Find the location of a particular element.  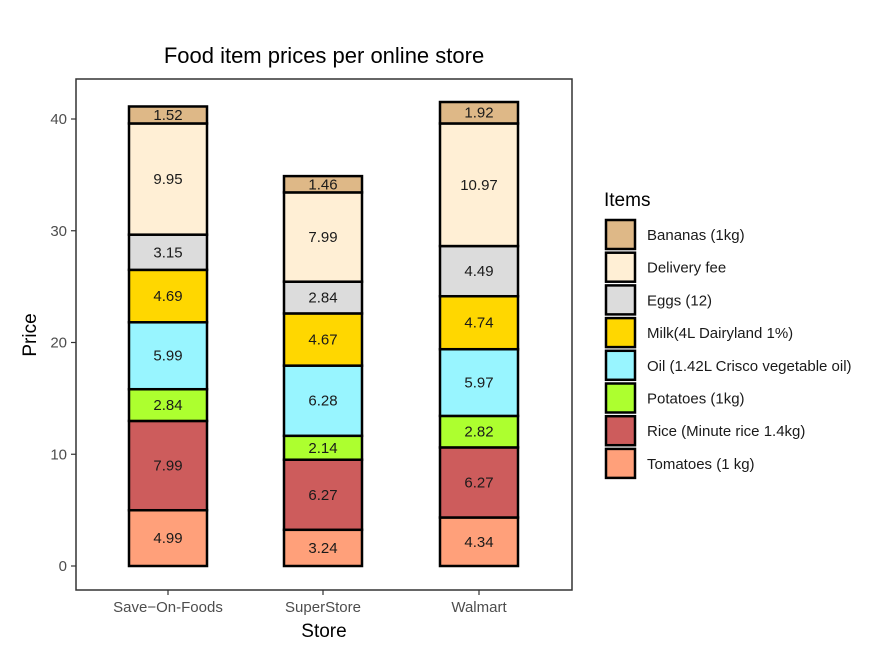

bar-value-label: 1.52 is located at coordinates (167, 115).